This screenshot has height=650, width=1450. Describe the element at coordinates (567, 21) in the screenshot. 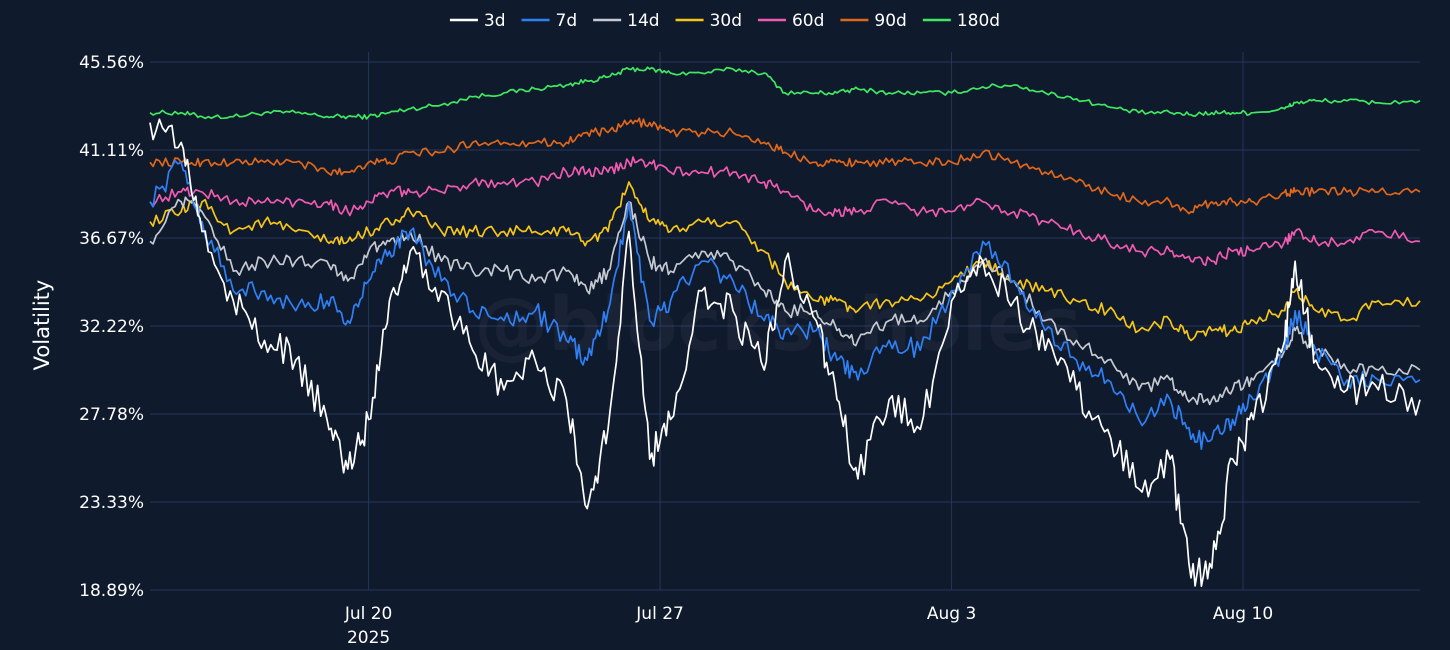

I see `legend-label: 7d` at that location.